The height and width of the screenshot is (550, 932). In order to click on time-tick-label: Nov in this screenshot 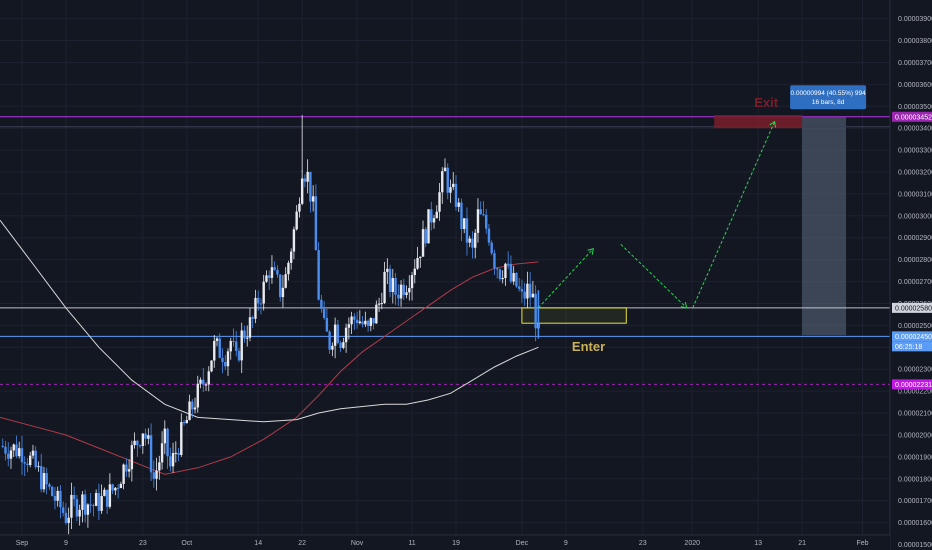, I will do `click(357, 543)`.